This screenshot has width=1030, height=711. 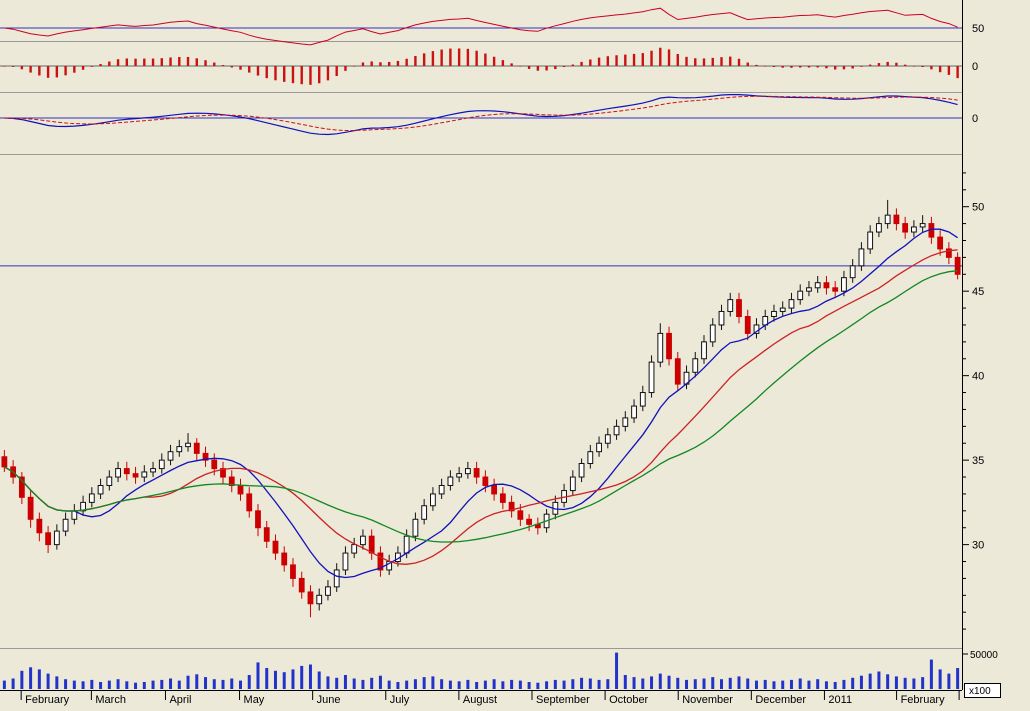 What do you see at coordinates (254, 700) in the screenshot?
I see `month-label: May` at bounding box center [254, 700].